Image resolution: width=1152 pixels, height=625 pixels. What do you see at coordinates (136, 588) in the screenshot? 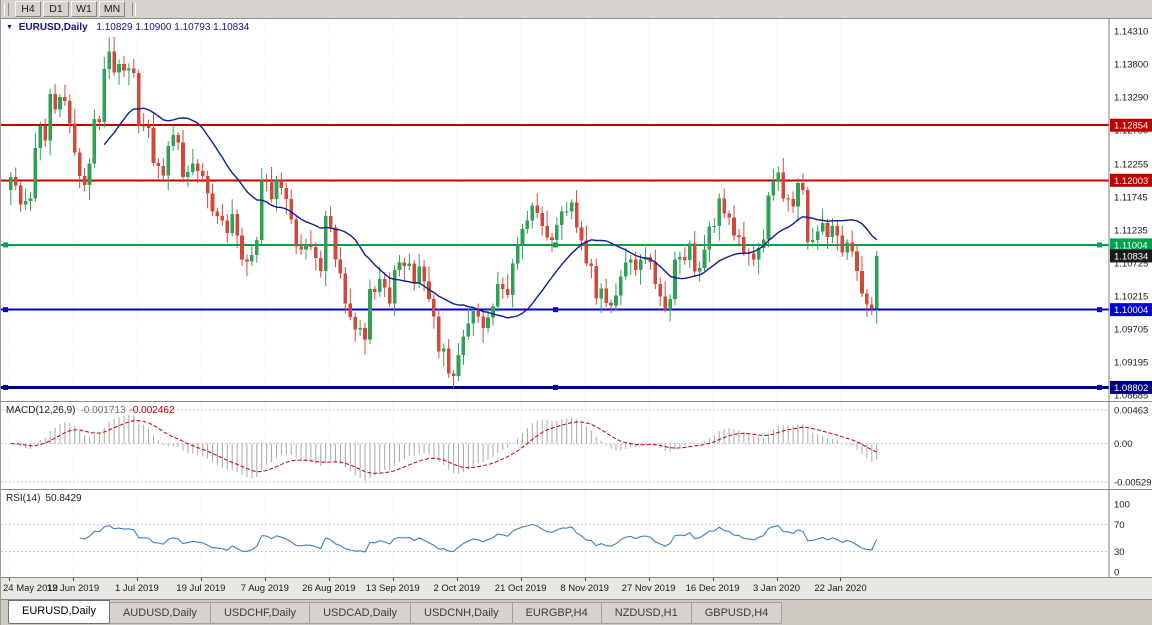
I see `time-axis-label: 1 Jul 2019` at bounding box center [136, 588].